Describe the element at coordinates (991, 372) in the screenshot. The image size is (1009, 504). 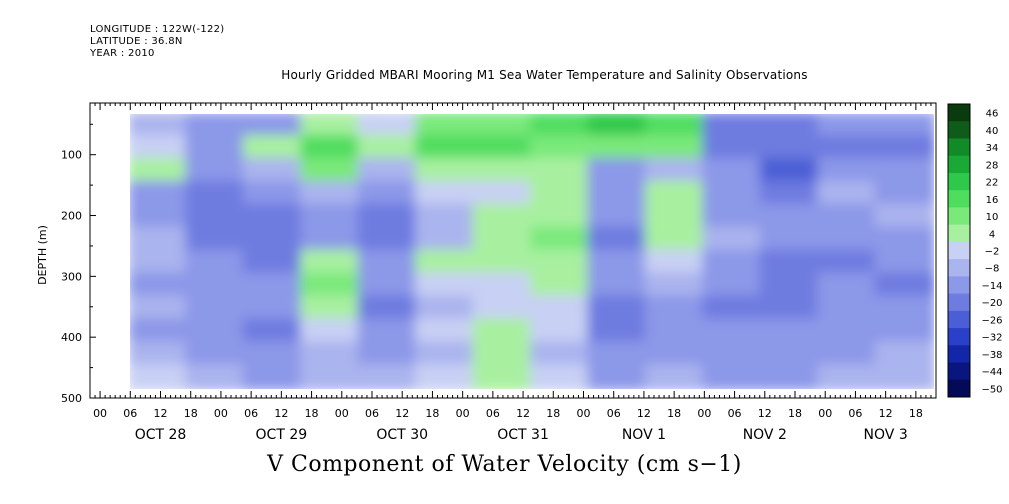
I see `colorbar-label: −44` at that location.